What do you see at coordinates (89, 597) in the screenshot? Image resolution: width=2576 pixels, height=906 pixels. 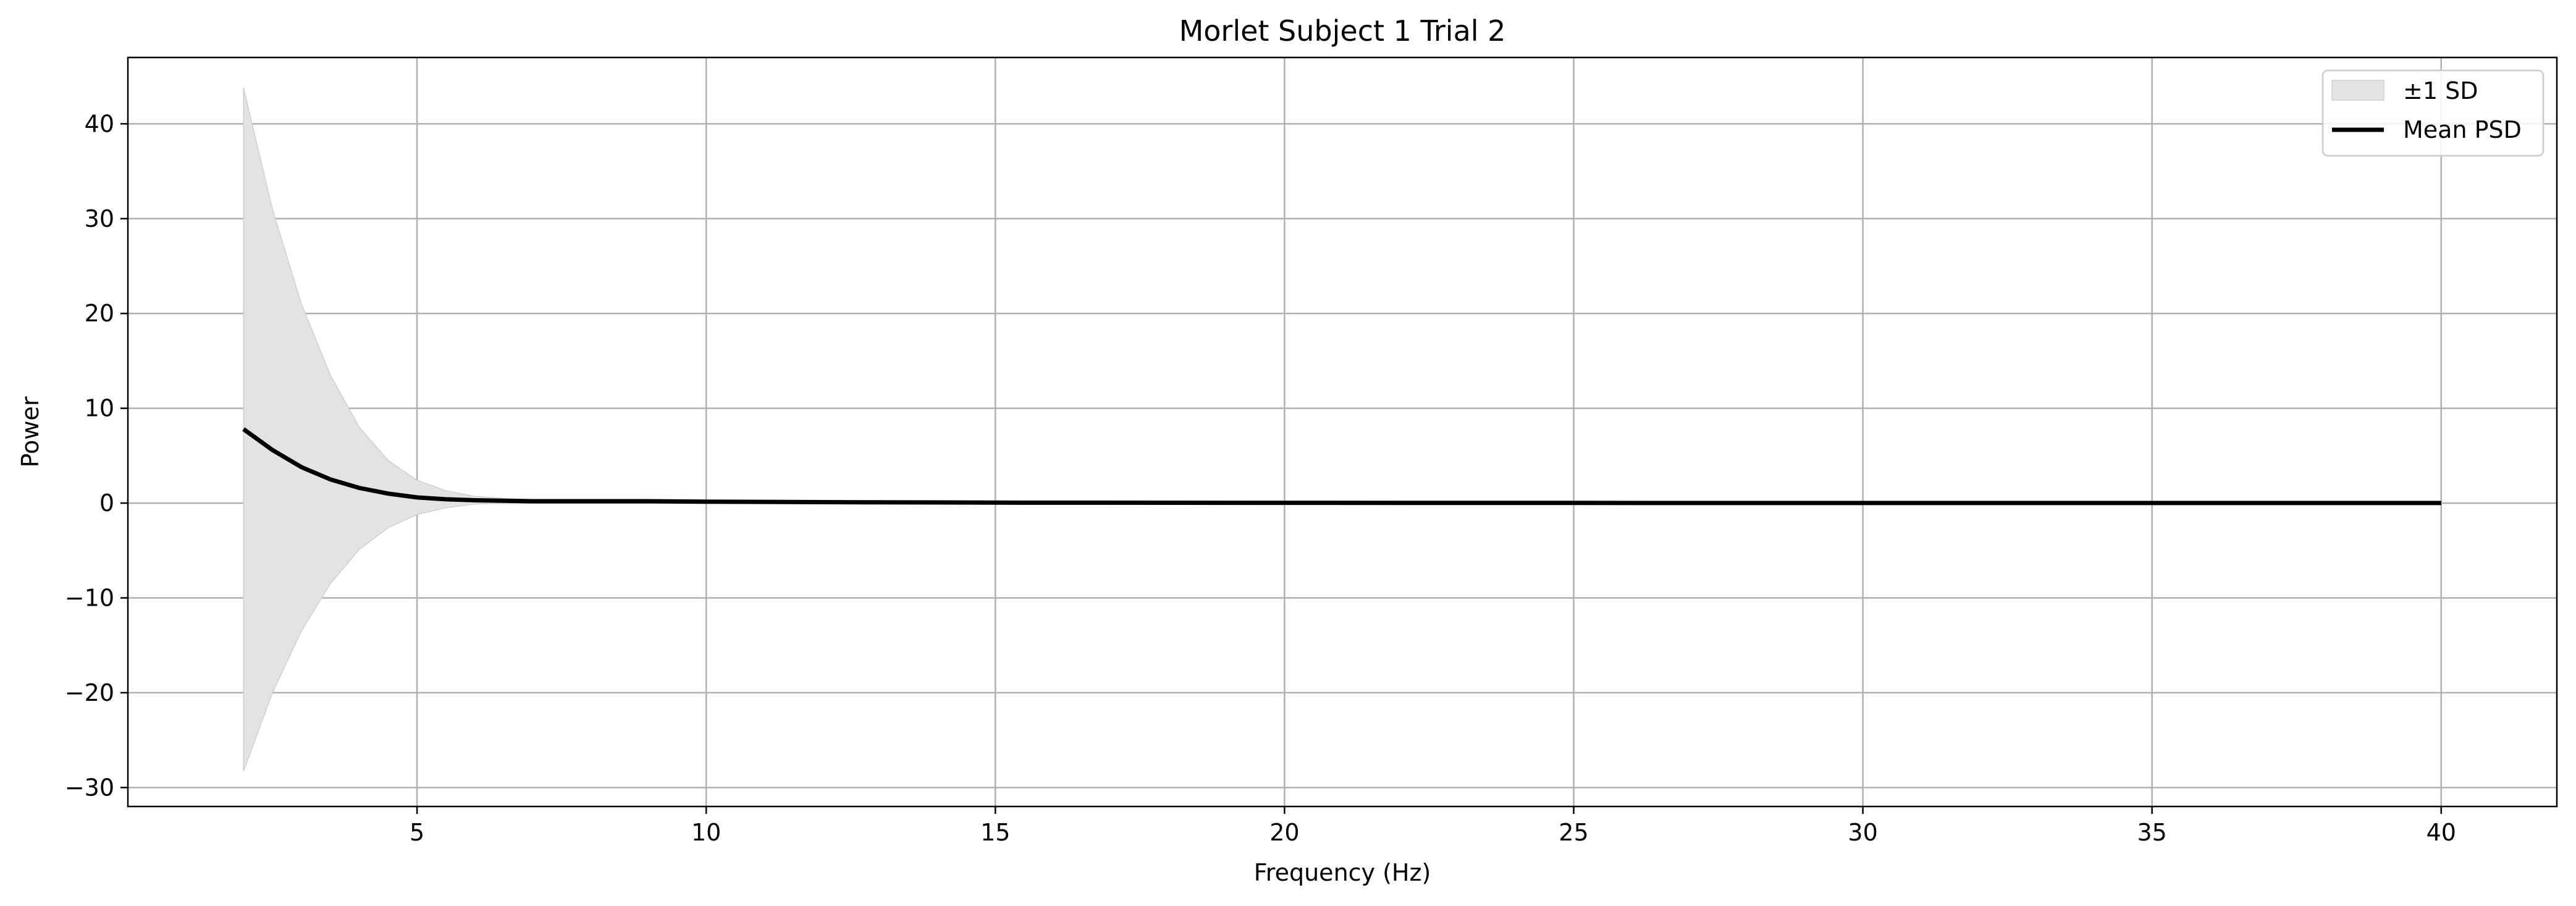 I see `y-tick-label: −10` at bounding box center [89, 597].